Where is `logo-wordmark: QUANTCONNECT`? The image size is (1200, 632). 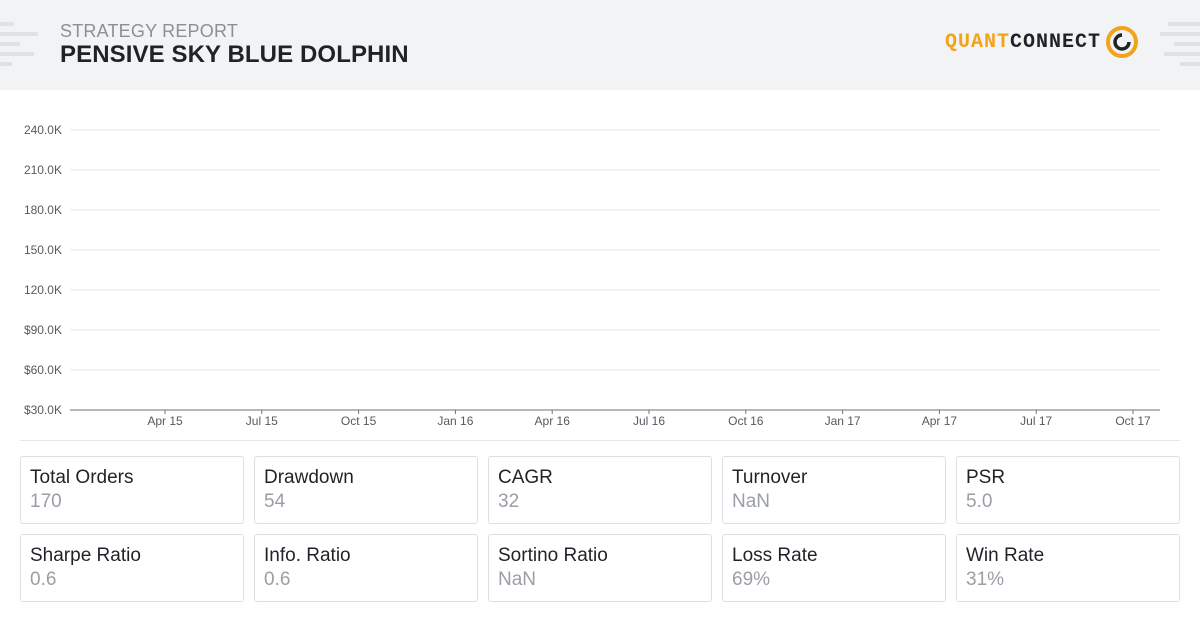
logo-wordmark: QUANTCONNECT is located at coordinates (1022, 42).